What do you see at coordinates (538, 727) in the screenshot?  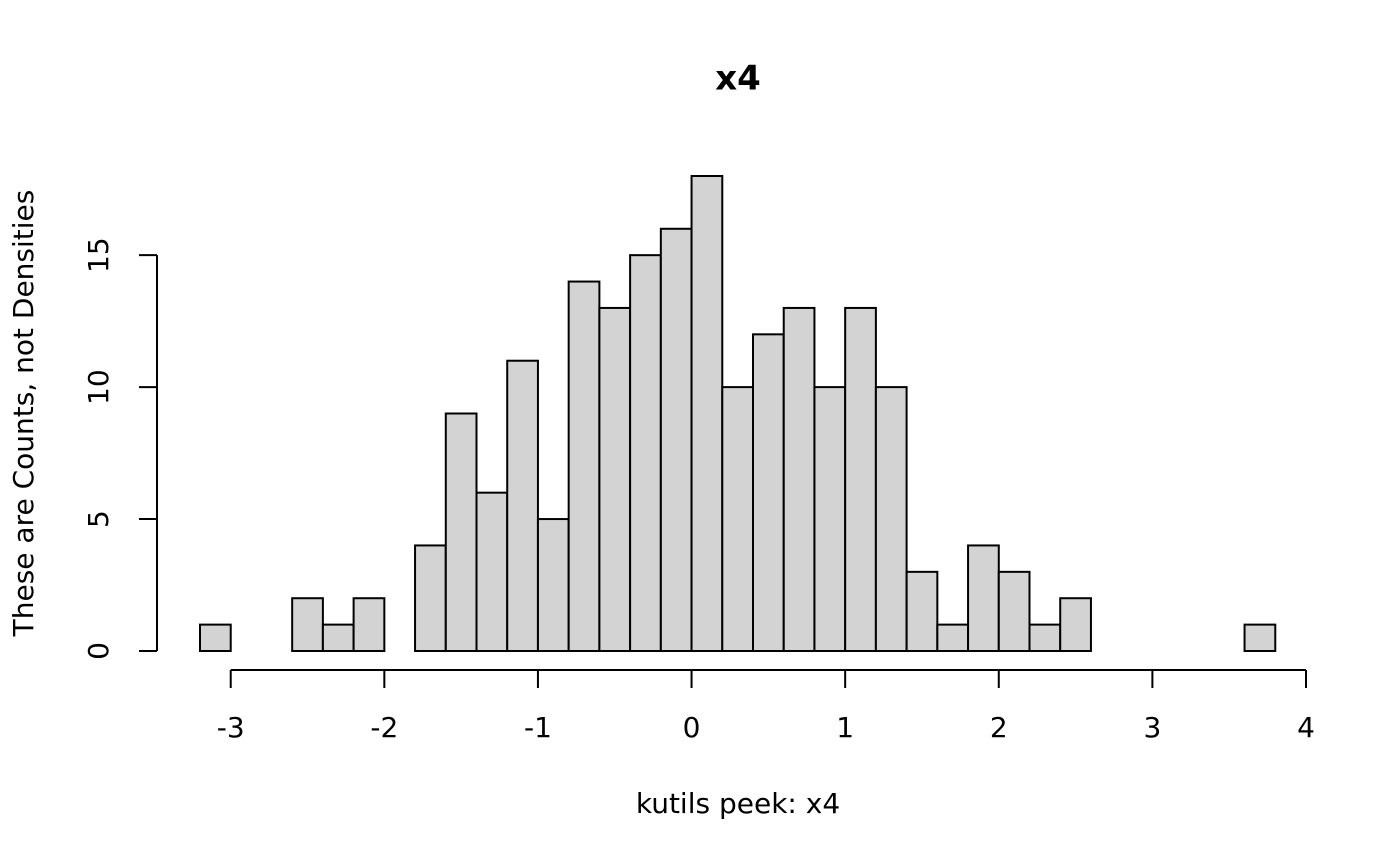 I see `x-tick-label: -1` at bounding box center [538, 727].